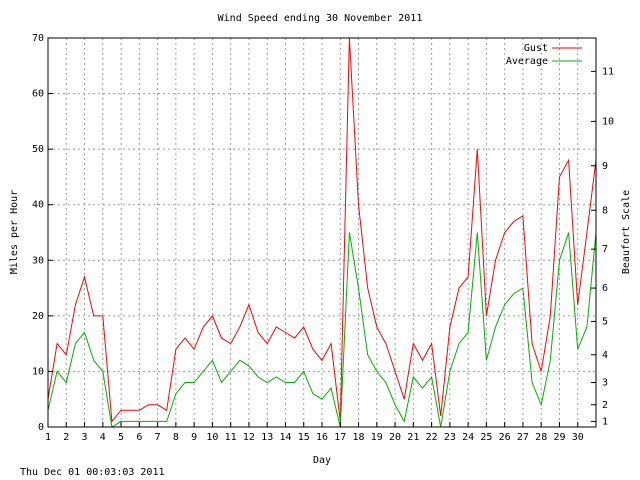 This screenshot has height=480, width=640. Describe the element at coordinates (92, 472) in the screenshot. I see `footer-timestamp: Thu Dec 01 00:03:03 2011` at that location.